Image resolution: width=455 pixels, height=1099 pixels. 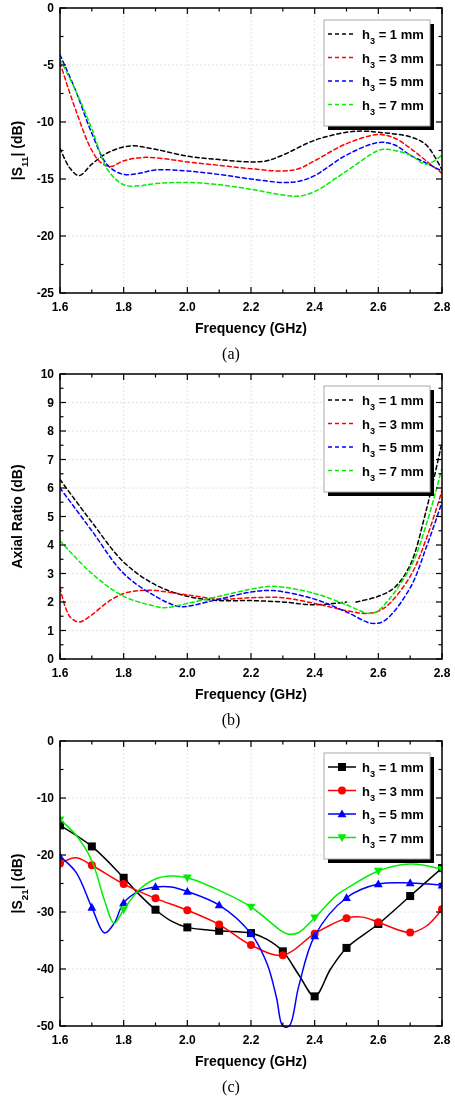 I want to click on text: (a), so click(x=231, y=354).